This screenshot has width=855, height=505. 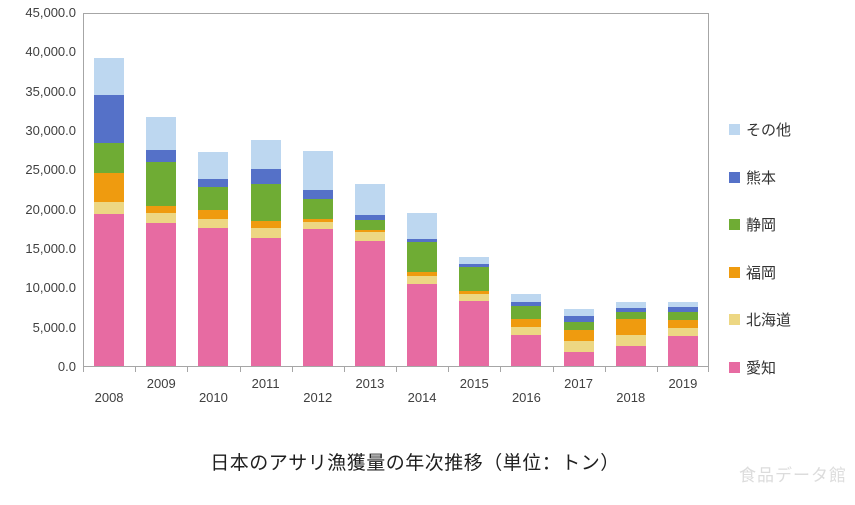 What do you see at coordinates (161, 383) in the screenshot?
I see `x-tick-label-2009: 2009` at bounding box center [161, 383].